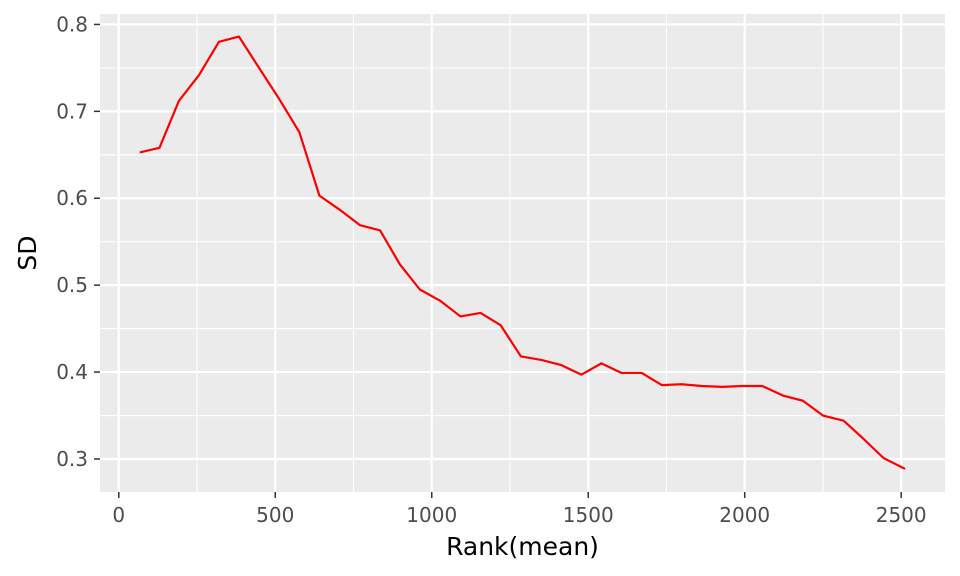 This screenshot has width=960, height=576. What do you see at coordinates (72, 24) in the screenshot?
I see `y-tick-label: 0.8` at bounding box center [72, 24].